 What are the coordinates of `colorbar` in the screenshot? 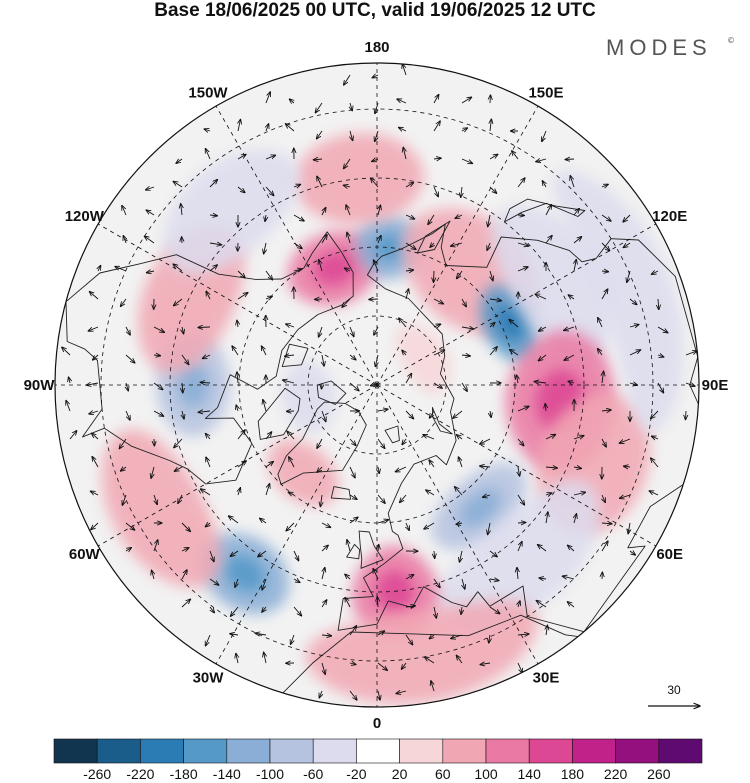 It's located at (378, 751).